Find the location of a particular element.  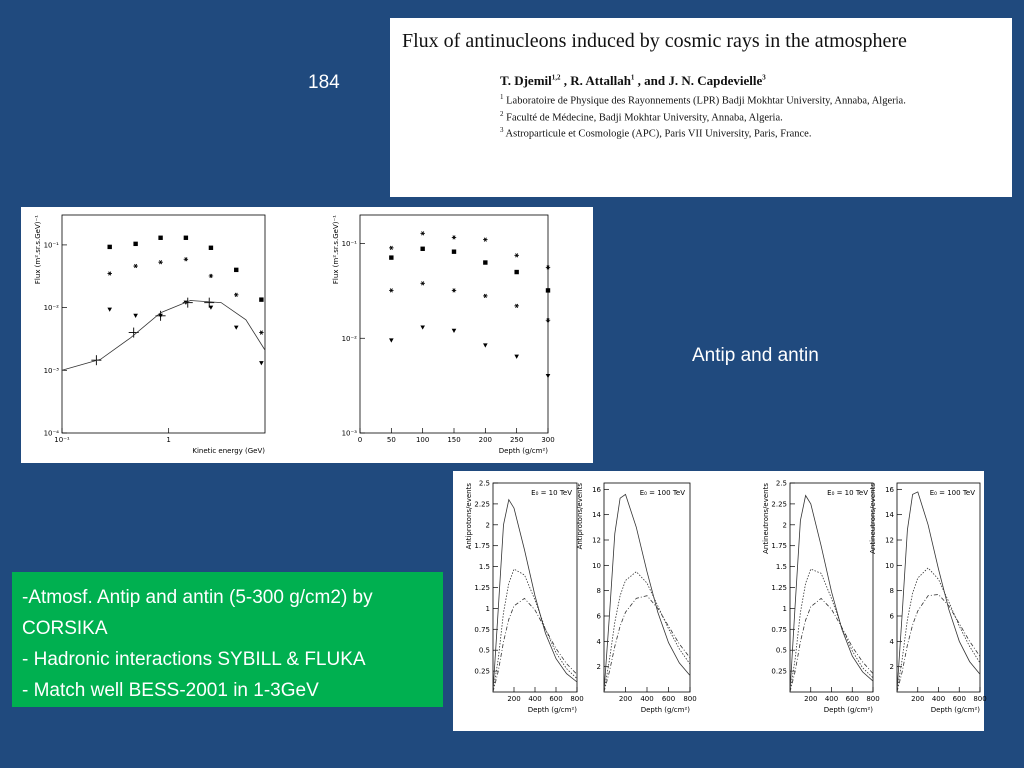

y-axis-label: Antiprotons/events is located at coordinates (469, 516).